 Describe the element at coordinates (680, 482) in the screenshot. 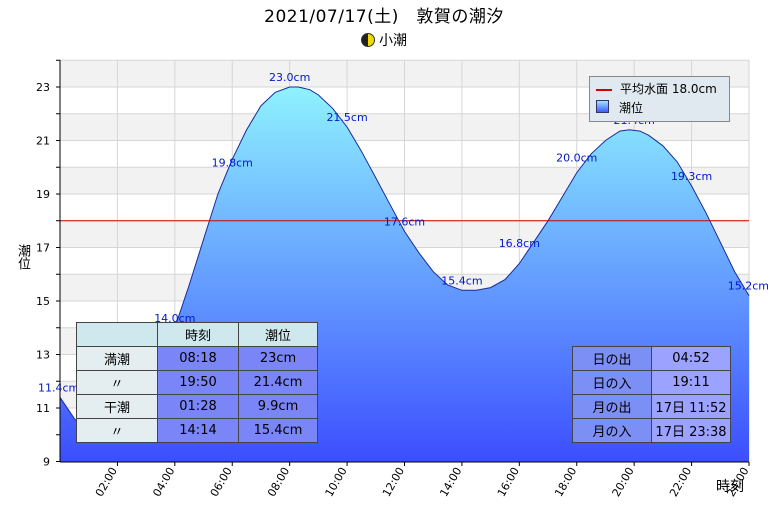

I see `x-tick-label: 22:00` at that location.